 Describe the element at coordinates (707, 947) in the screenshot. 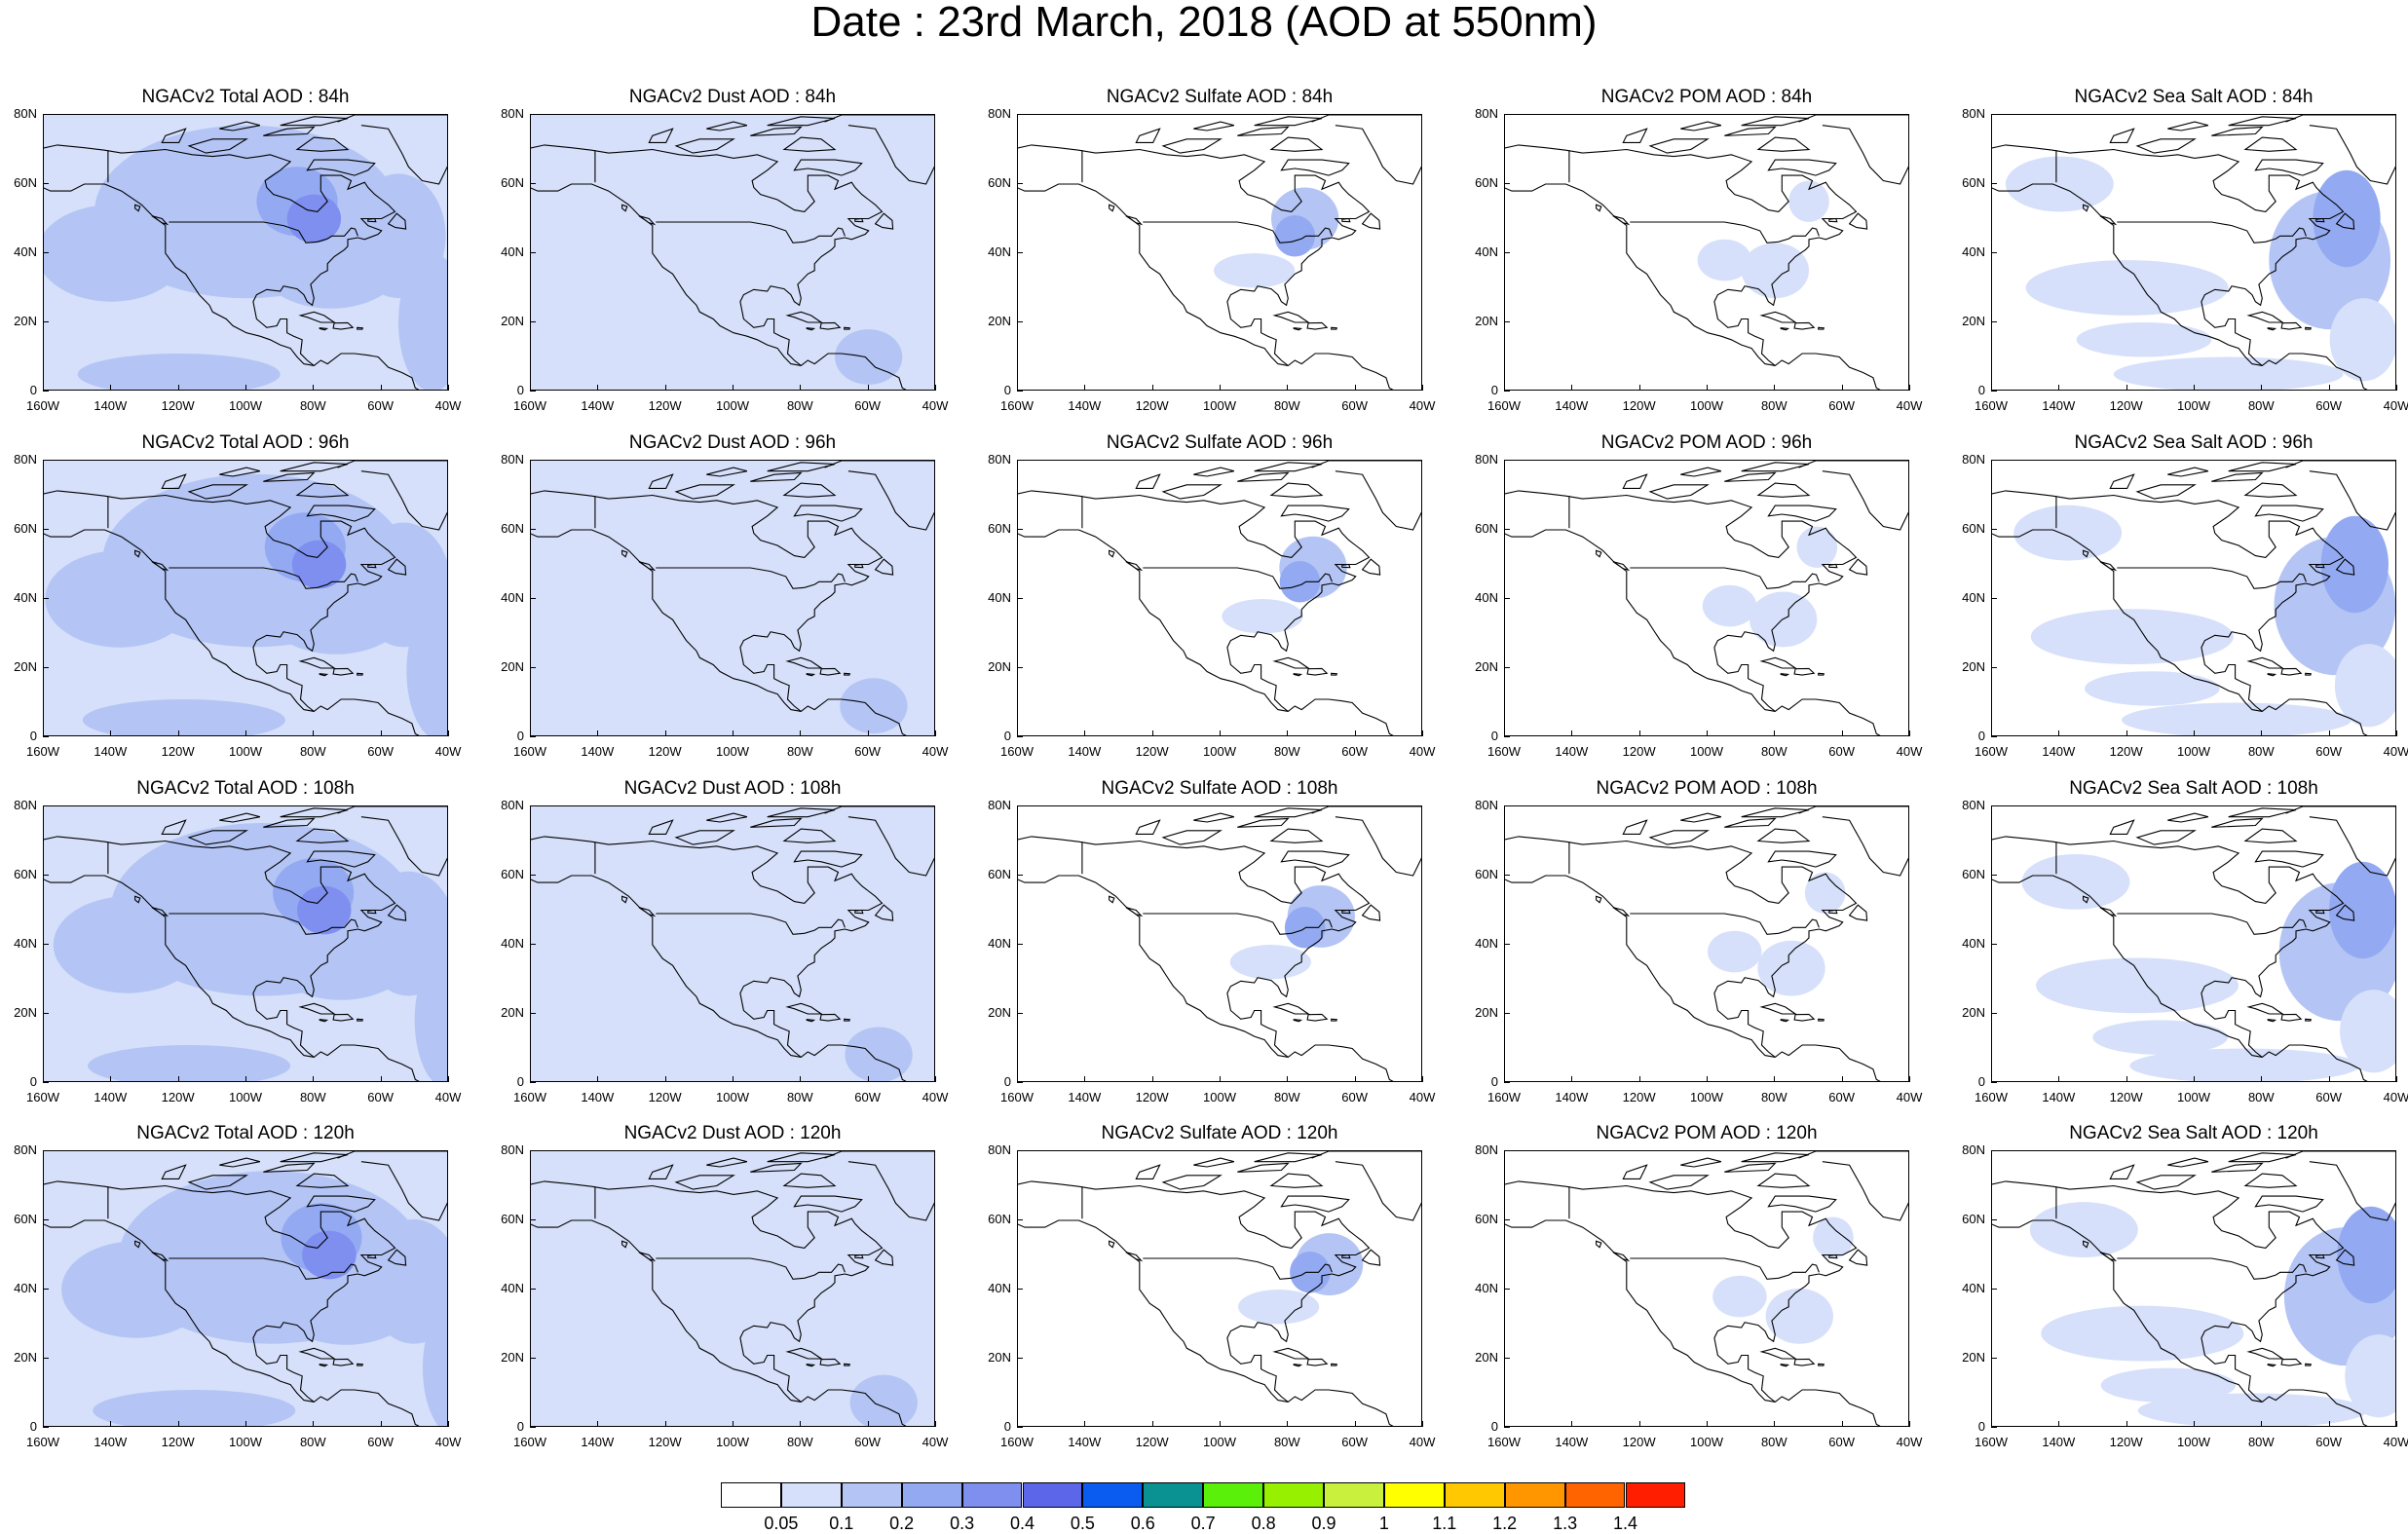

I see `east-coastline` at that location.